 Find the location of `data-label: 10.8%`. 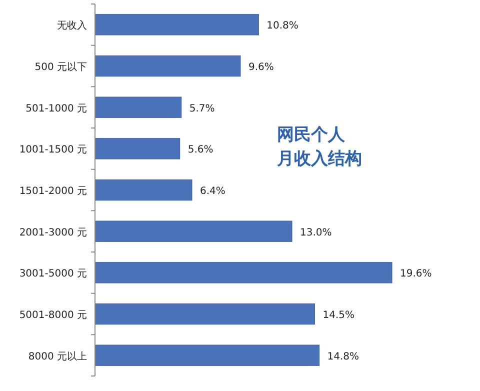

data-label: 10.8% is located at coordinates (282, 26).